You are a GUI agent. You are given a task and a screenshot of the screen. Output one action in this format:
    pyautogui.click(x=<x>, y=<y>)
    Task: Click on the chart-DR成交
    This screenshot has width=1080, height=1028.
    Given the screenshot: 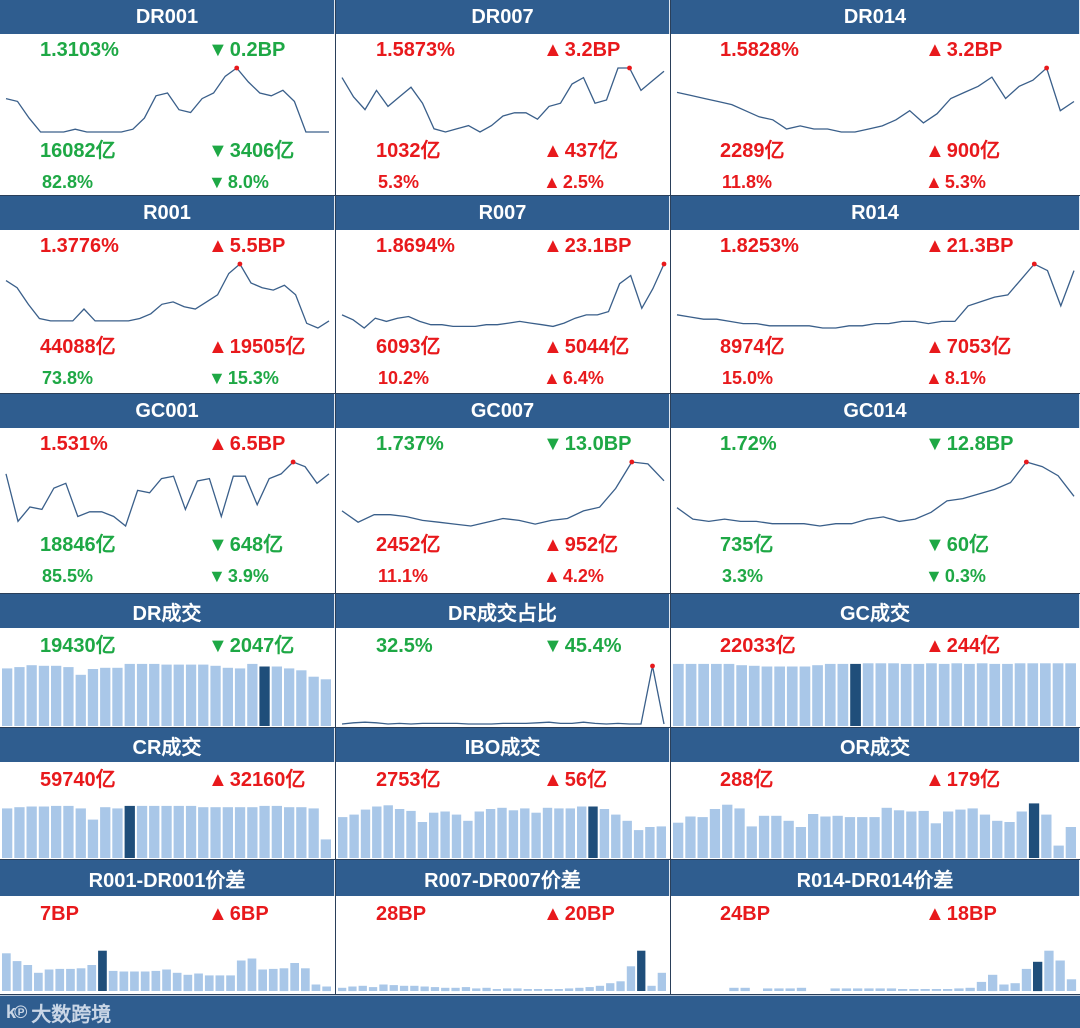 What is the action you would take?
    pyautogui.click(x=166, y=694)
    